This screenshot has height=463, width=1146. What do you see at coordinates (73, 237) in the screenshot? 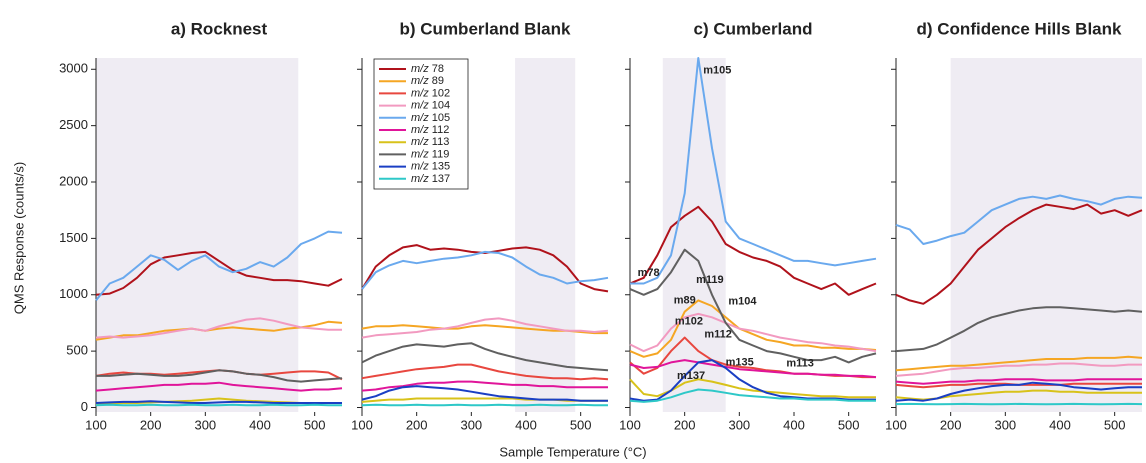
I see `y-tick-label: 1500` at bounding box center [73, 237].